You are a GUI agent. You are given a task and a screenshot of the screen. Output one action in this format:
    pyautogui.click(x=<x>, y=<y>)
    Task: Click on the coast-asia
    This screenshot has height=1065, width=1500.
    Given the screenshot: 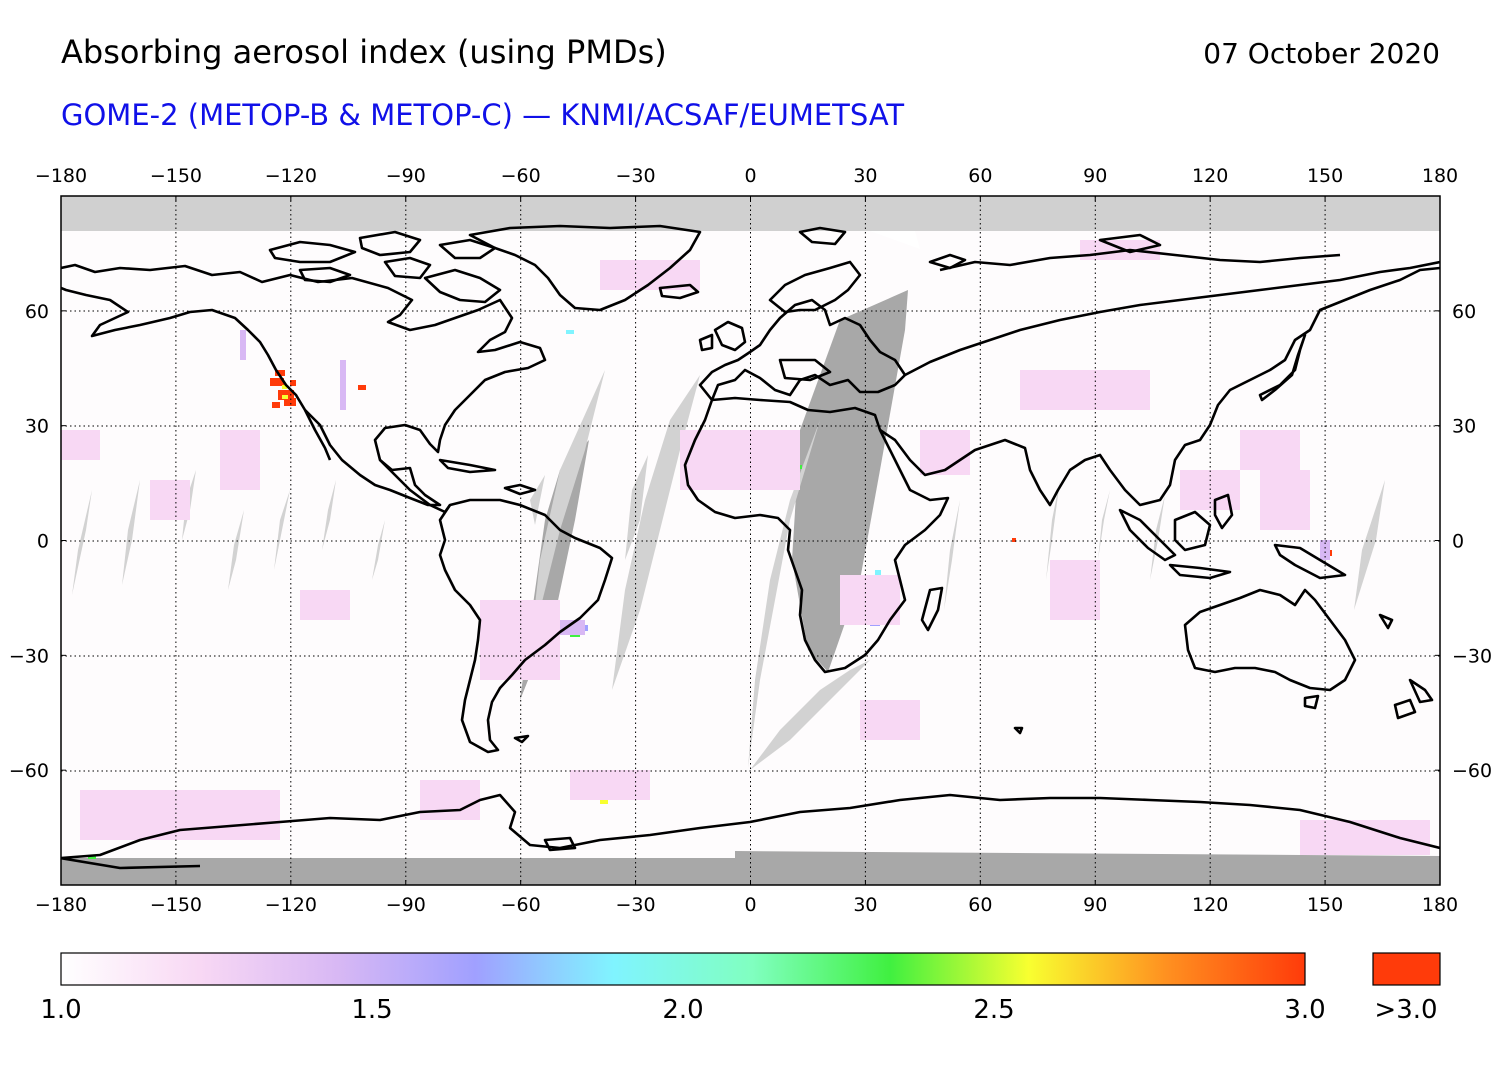 What is the action you would take?
    pyautogui.click(x=1159, y=386)
    